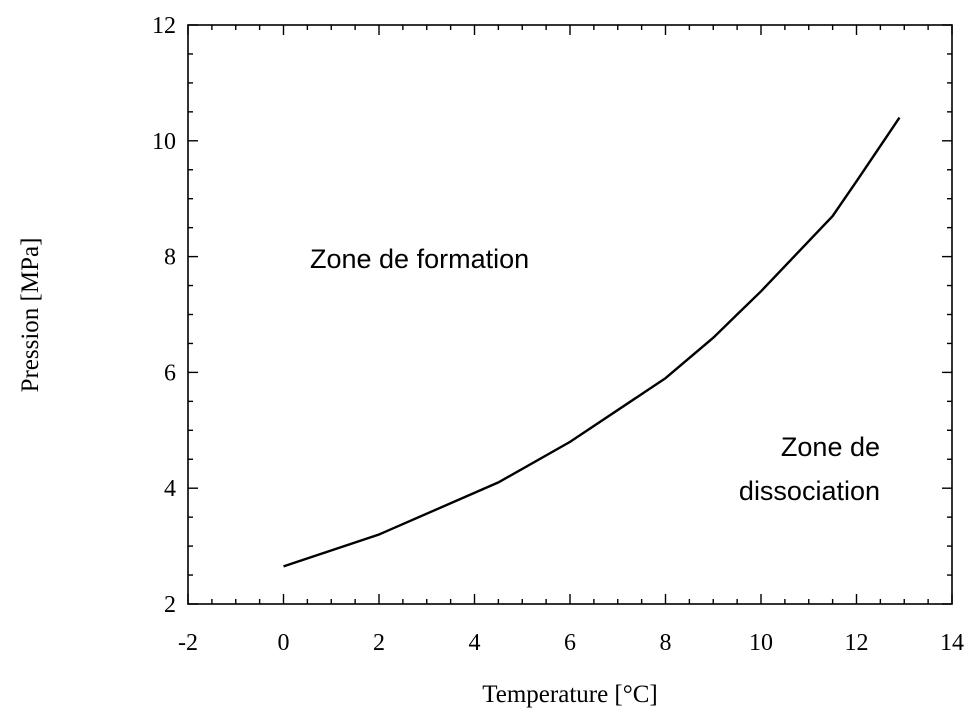 The height and width of the screenshot is (711, 980). Describe the element at coordinates (170, 605) in the screenshot. I see `y-tick-label: 2` at that location.